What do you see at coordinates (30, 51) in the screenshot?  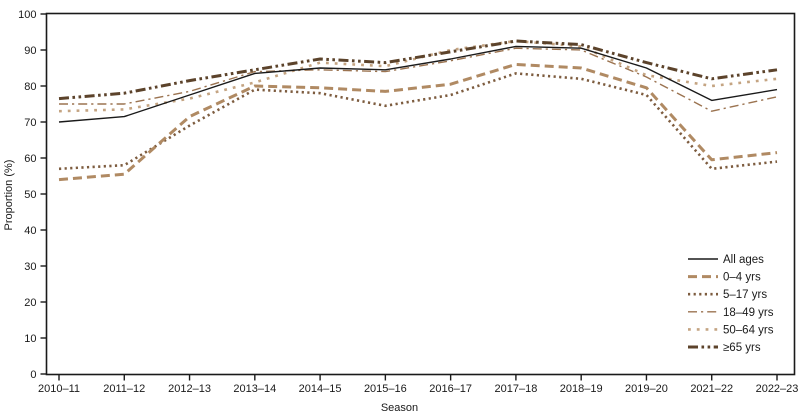 I see `y-tick-label: 90` at bounding box center [30, 51].